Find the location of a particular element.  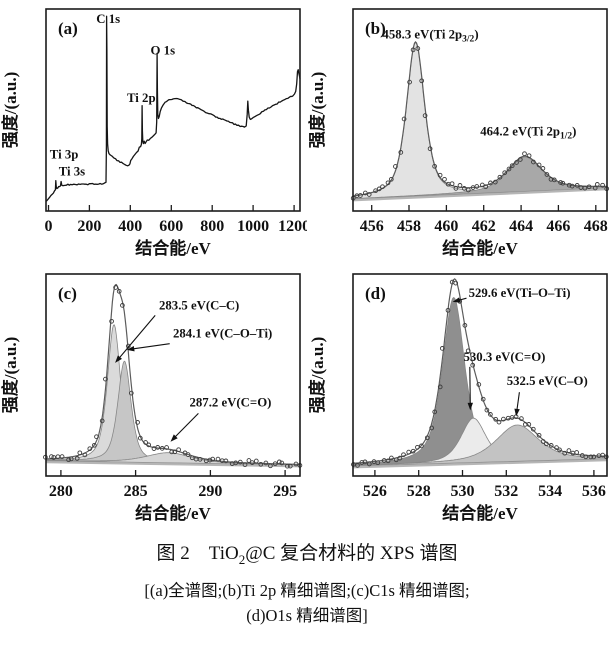

svg-text: 534 is located at coordinates (550, 491).